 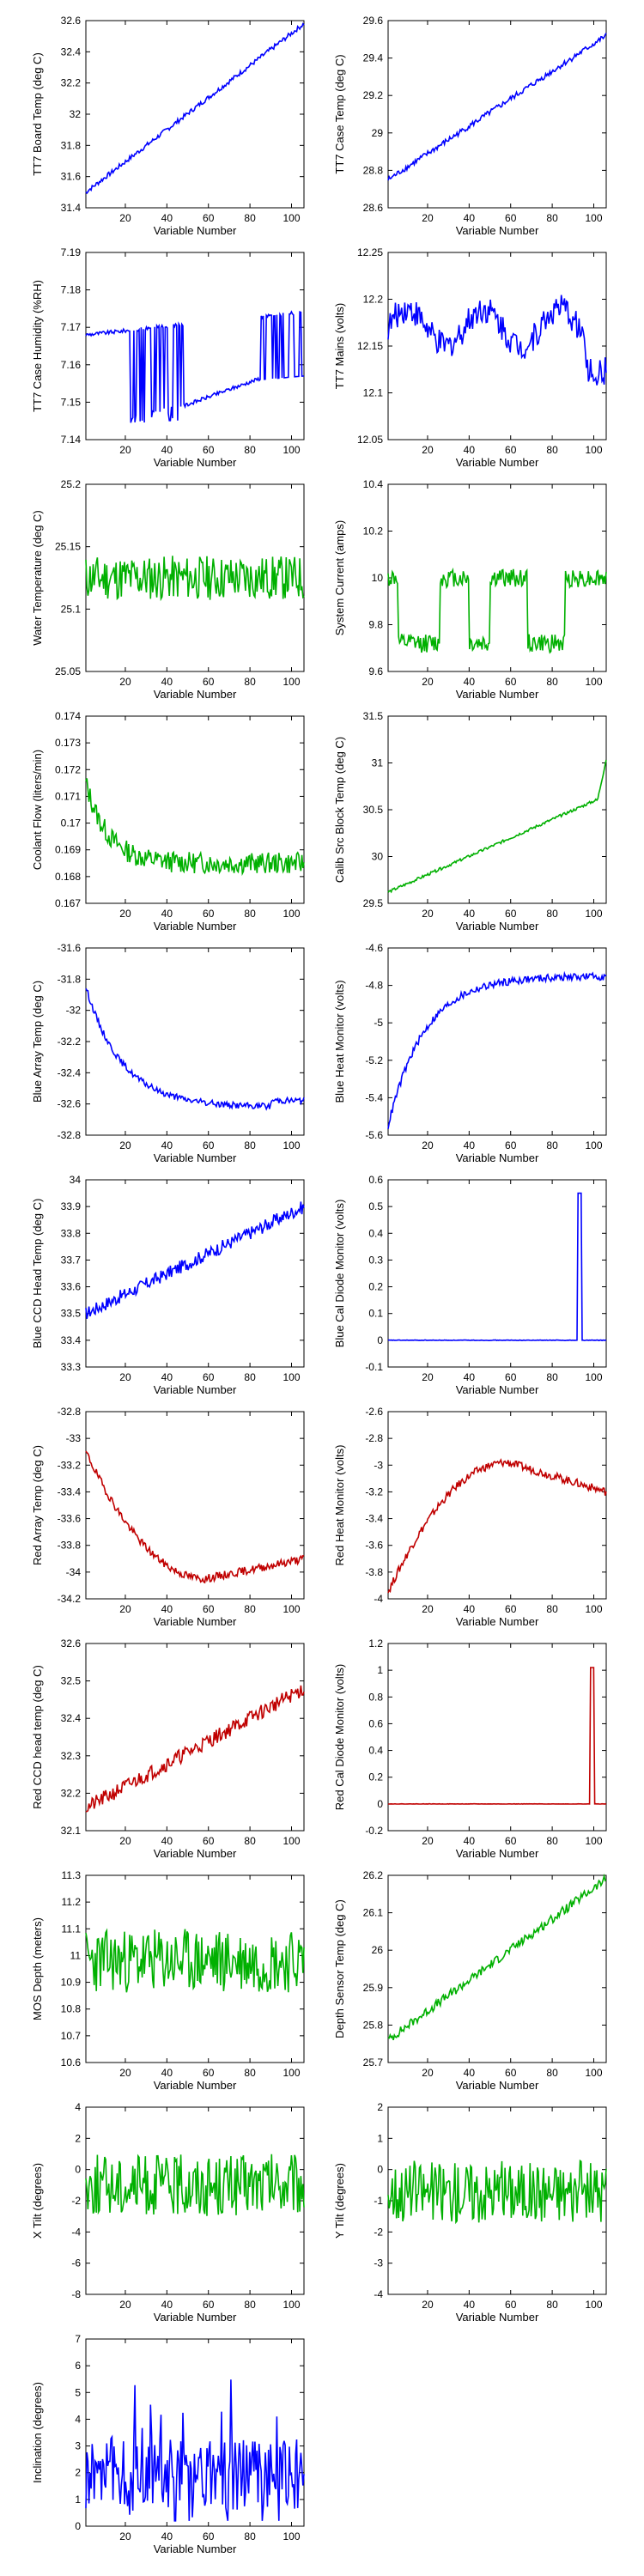 I want to click on y-tick-label: -32.2, so click(x=70, y=1042).